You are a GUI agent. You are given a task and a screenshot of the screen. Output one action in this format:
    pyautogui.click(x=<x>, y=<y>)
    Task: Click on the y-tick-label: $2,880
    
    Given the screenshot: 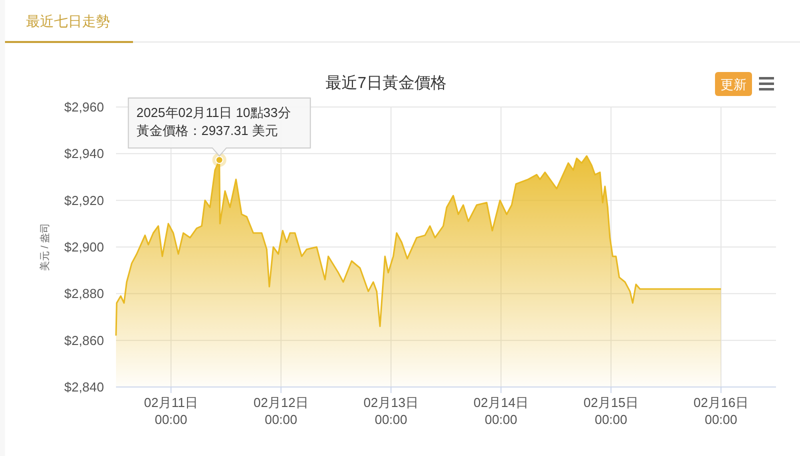 What is the action you would take?
    pyautogui.click(x=84, y=294)
    